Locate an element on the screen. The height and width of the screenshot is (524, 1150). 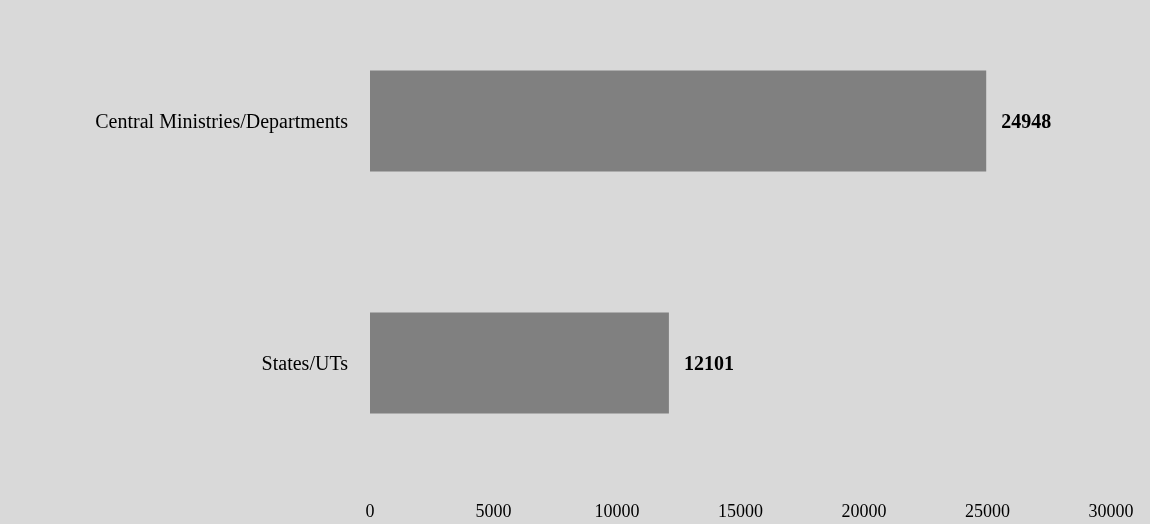
x-tick-label: 5000 is located at coordinates (493, 511).